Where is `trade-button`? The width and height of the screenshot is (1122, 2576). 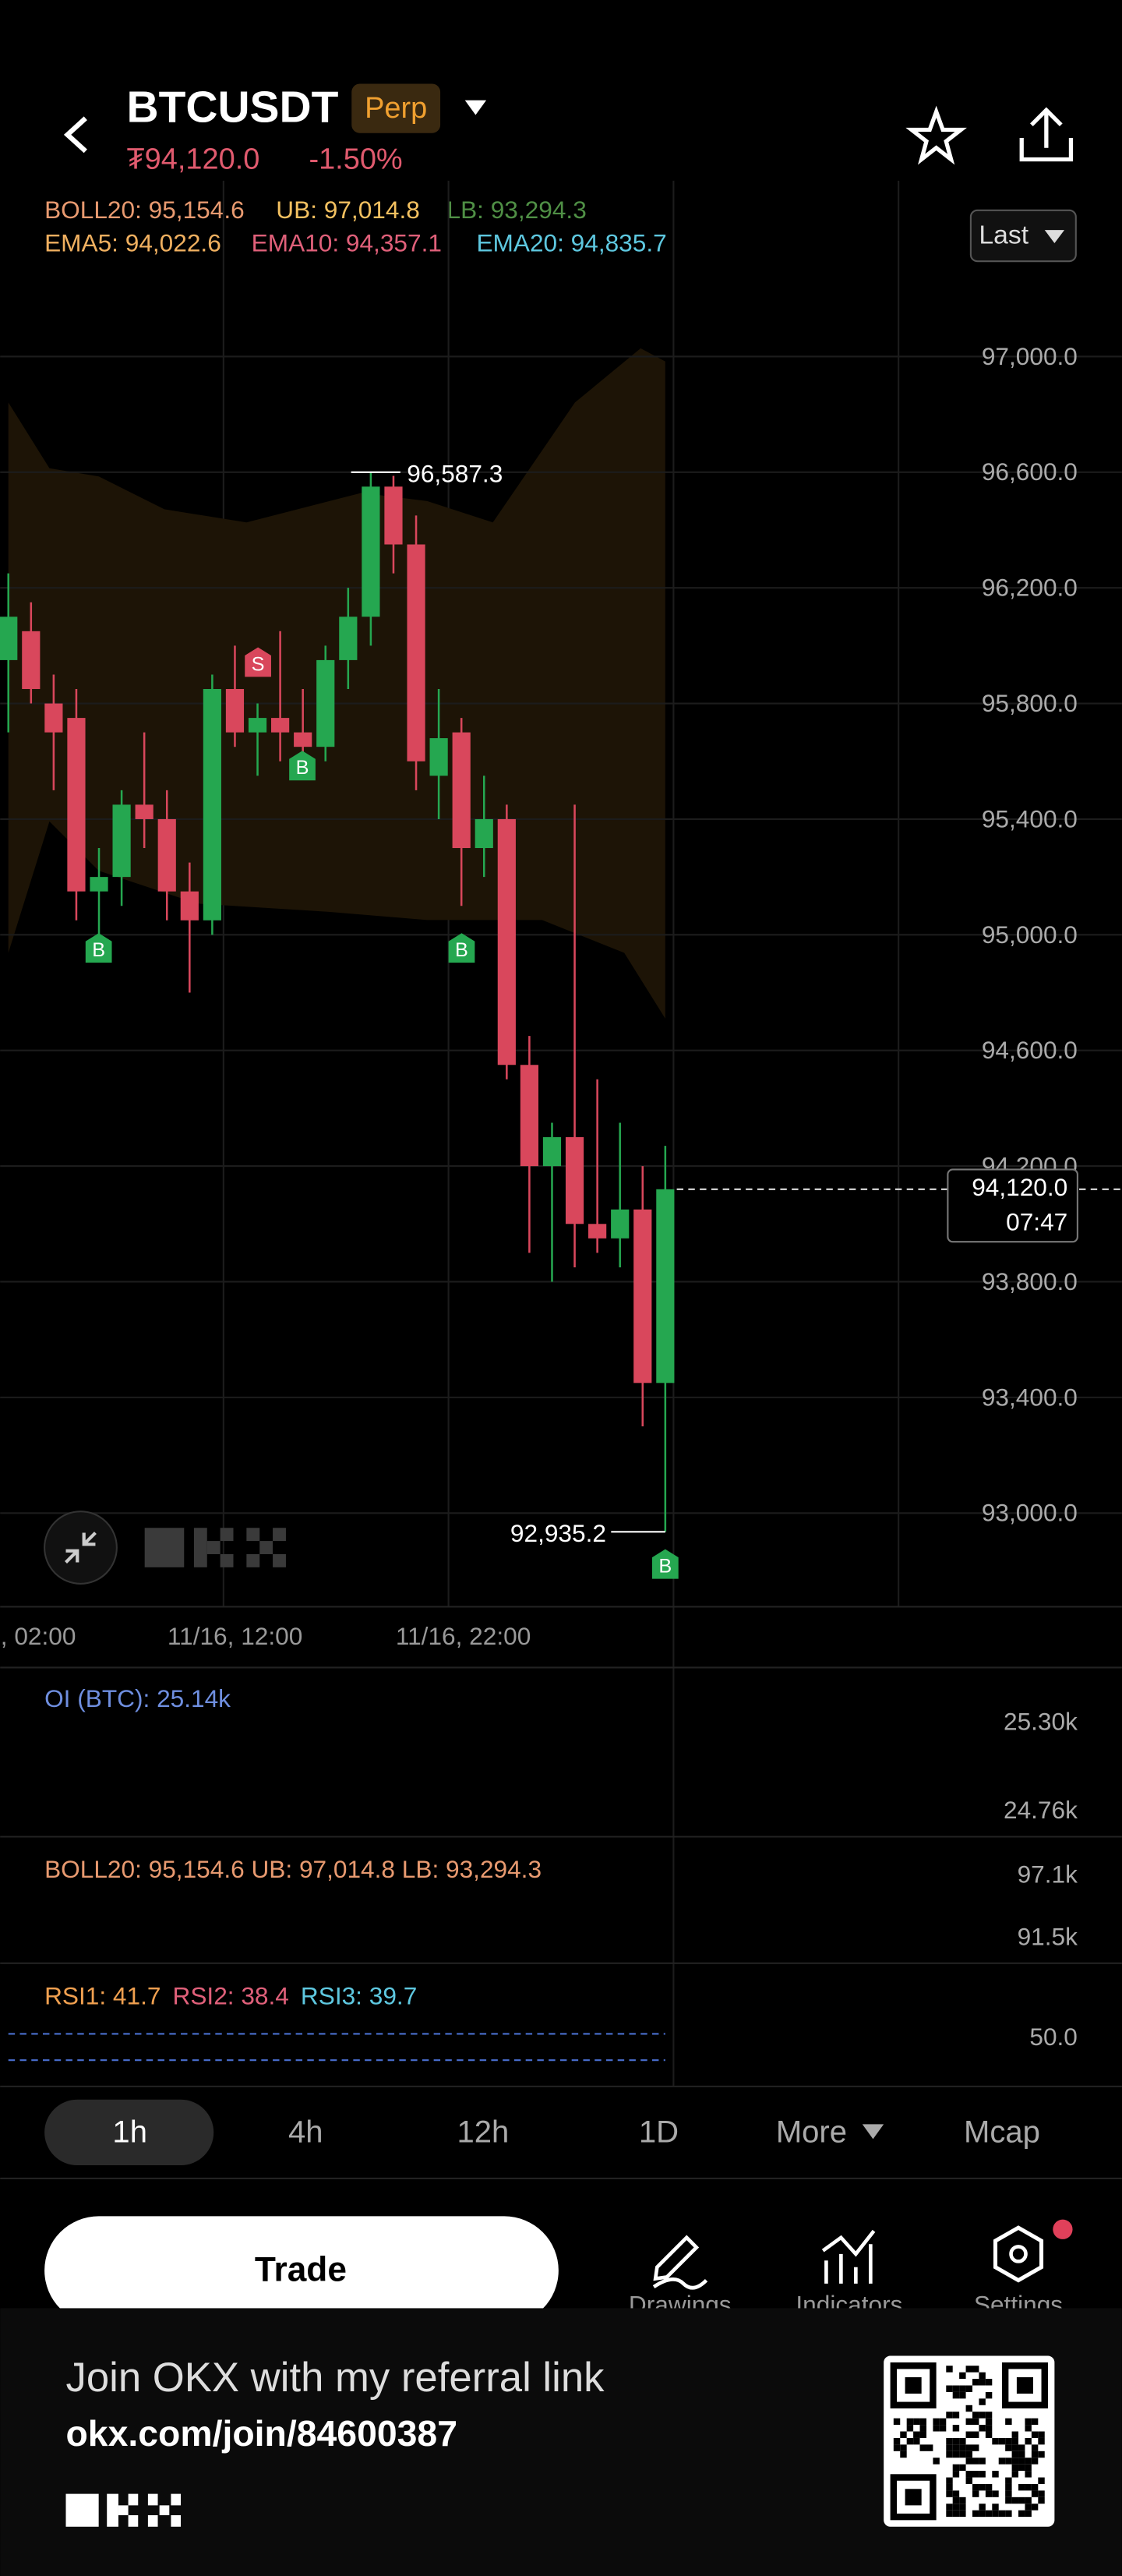
trade-button is located at coordinates (301, 2270).